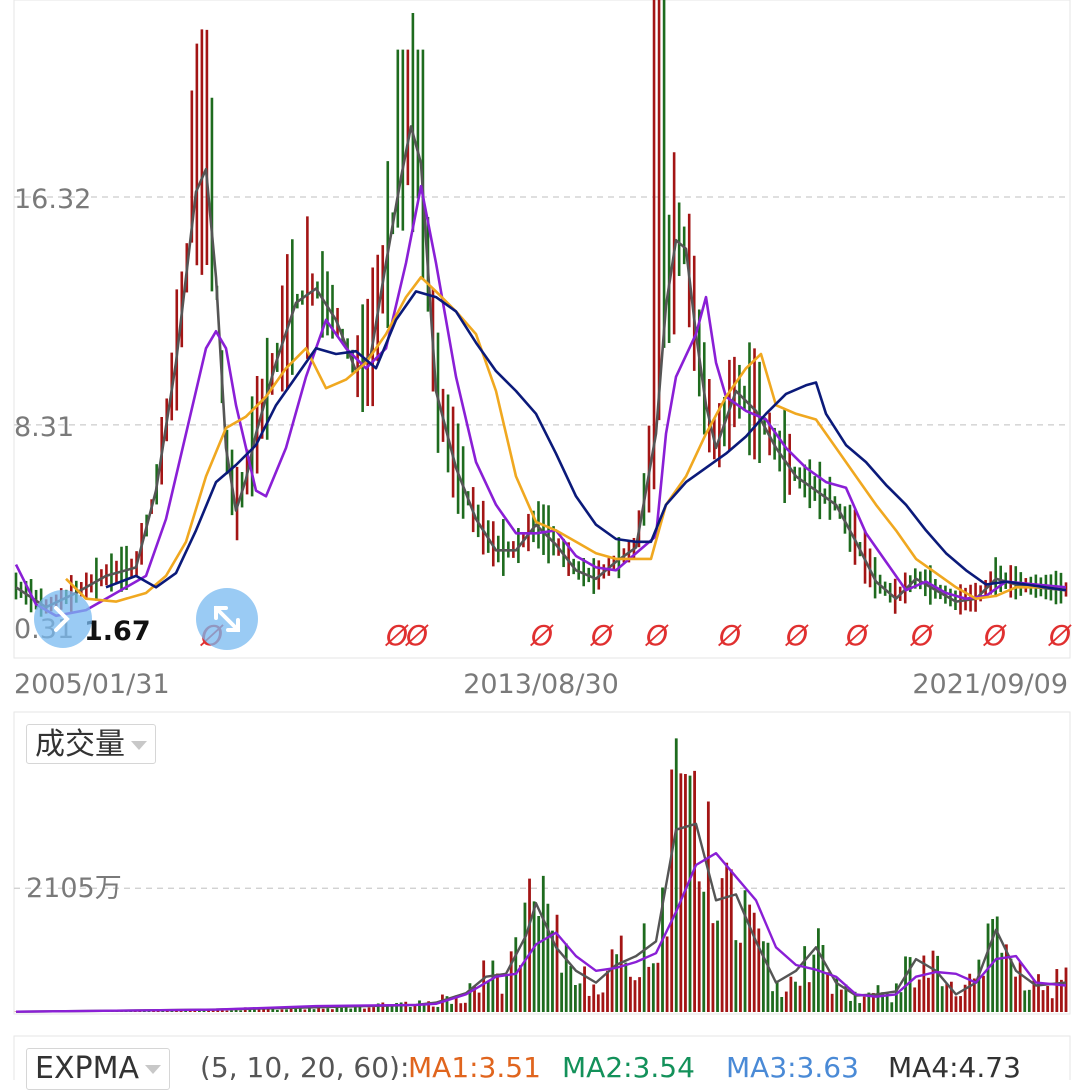  I want to click on x-label-end: 2021/09/09, so click(990, 684).